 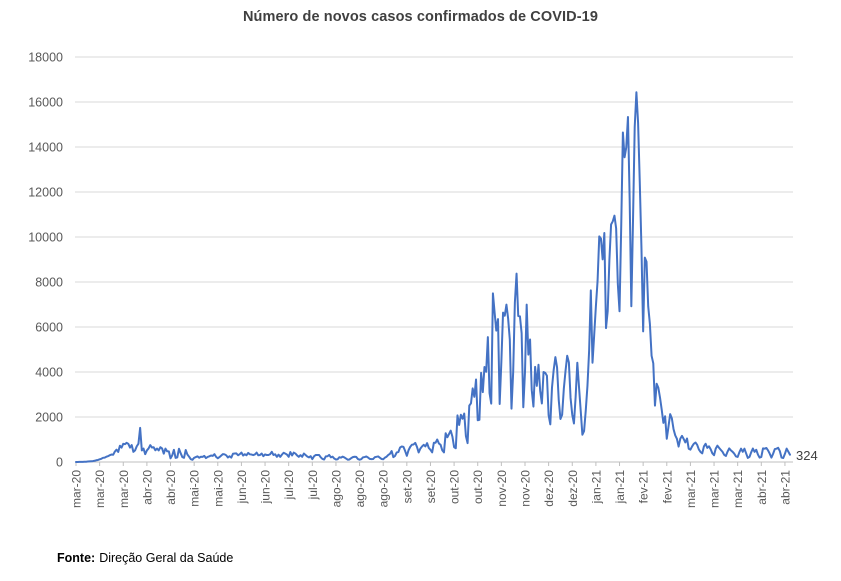 I want to click on source-footer: Fonte: Direção Geral da Saúde, so click(x=145, y=558).